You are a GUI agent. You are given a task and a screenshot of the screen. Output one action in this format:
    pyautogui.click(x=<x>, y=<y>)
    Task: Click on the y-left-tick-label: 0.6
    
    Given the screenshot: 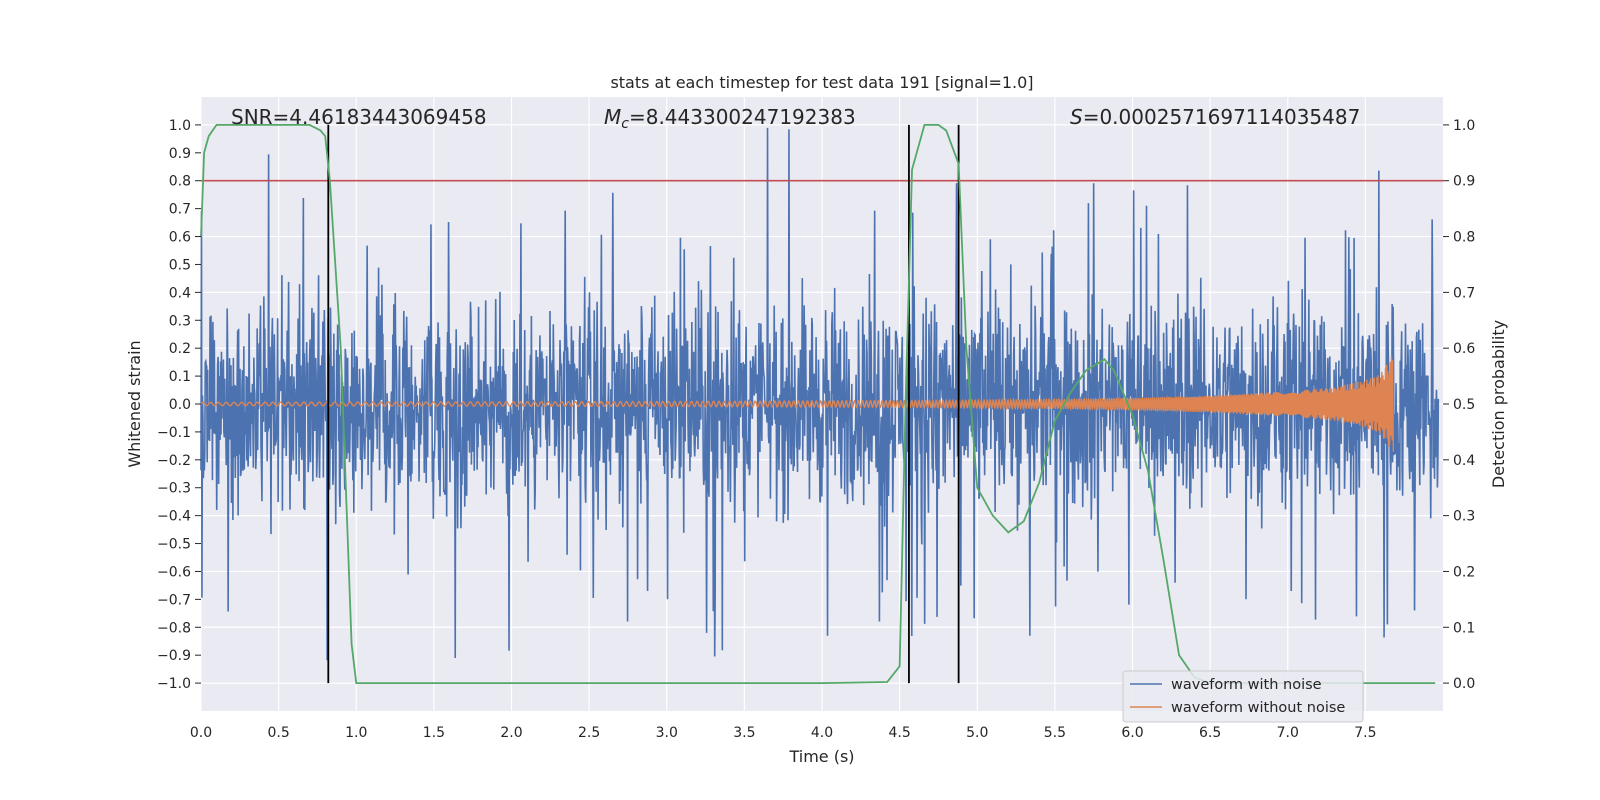 What is the action you would take?
    pyautogui.click(x=180, y=238)
    